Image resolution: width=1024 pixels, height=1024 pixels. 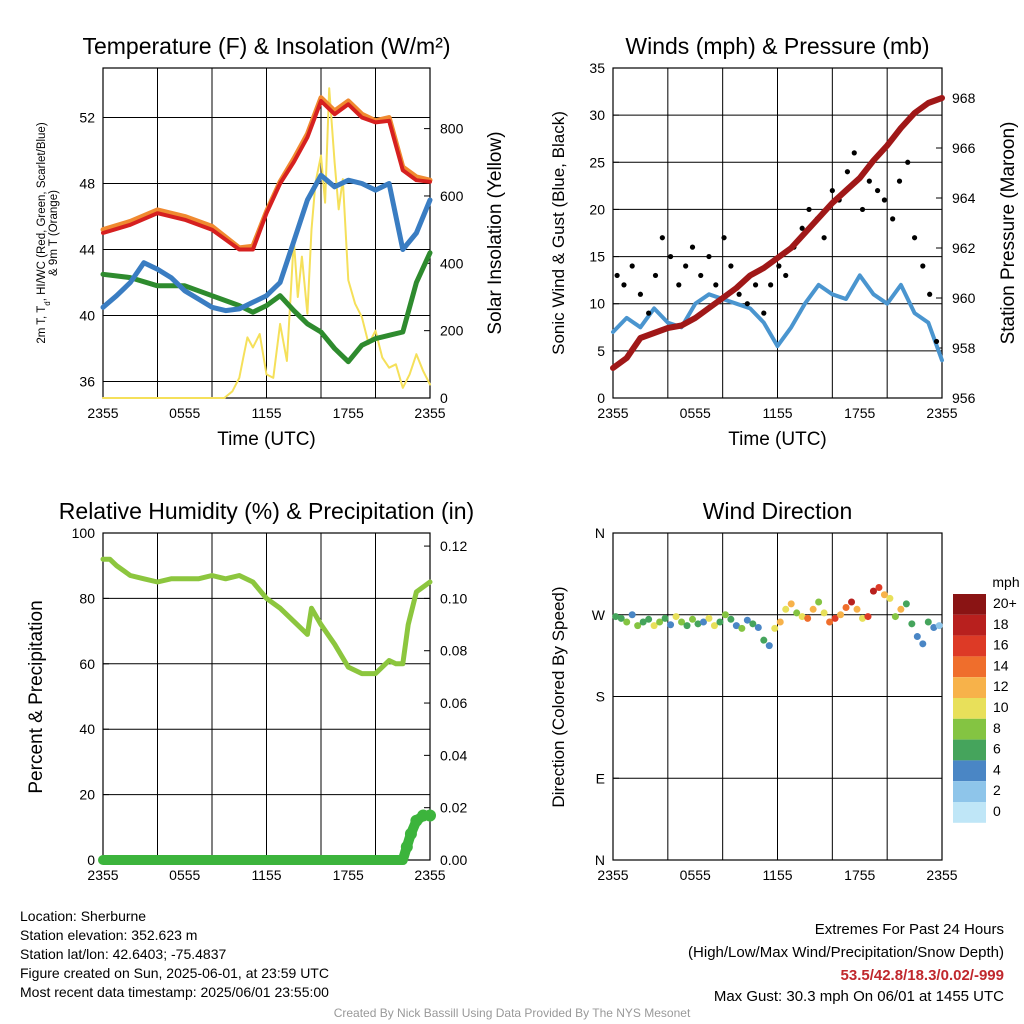 What do you see at coordinates (453, 546) in the screenshot?
I see `y2-tick-label: 0.12` at bounding box center [453, 546].